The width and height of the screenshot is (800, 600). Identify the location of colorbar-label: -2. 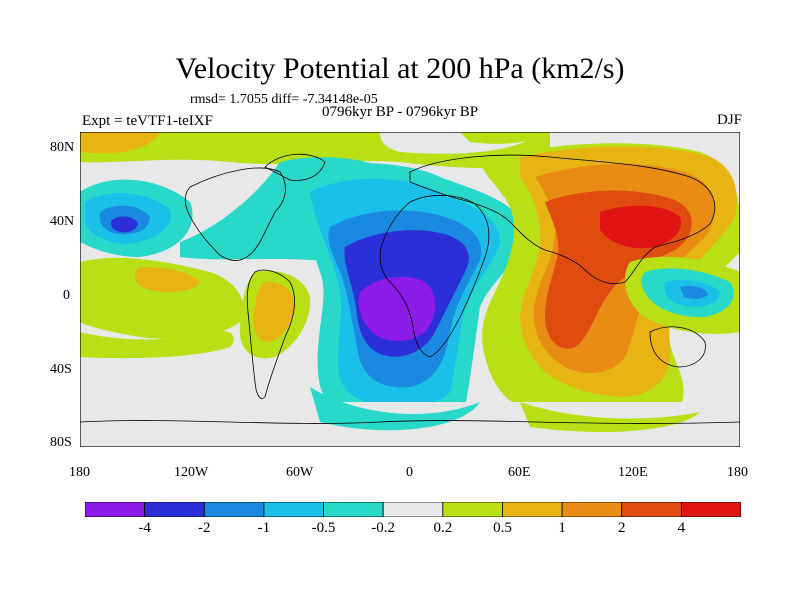
(204, 528).